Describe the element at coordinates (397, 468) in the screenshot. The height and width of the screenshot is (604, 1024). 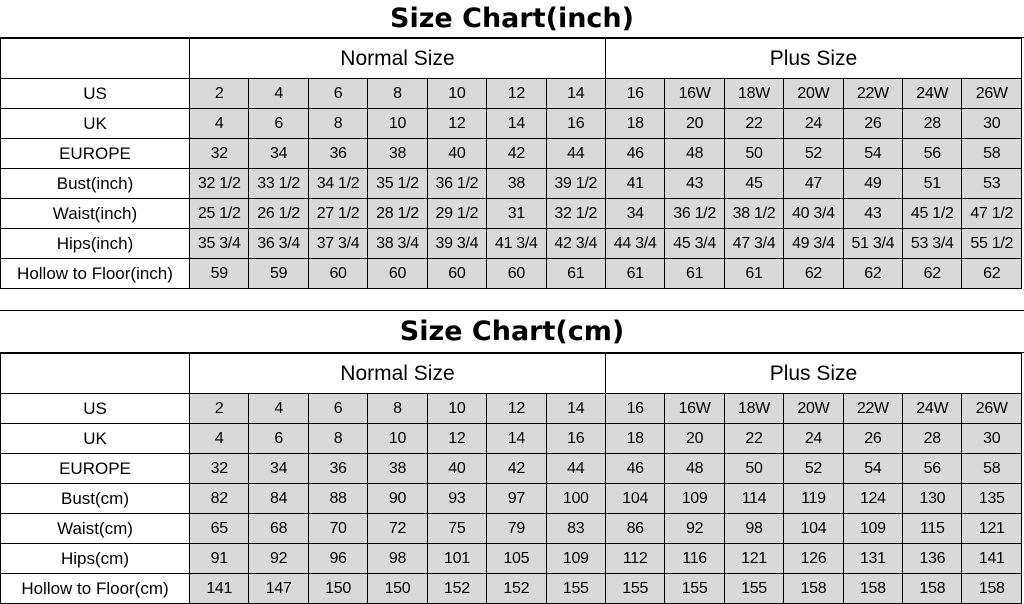
I see `value-cell: 38` at that location.